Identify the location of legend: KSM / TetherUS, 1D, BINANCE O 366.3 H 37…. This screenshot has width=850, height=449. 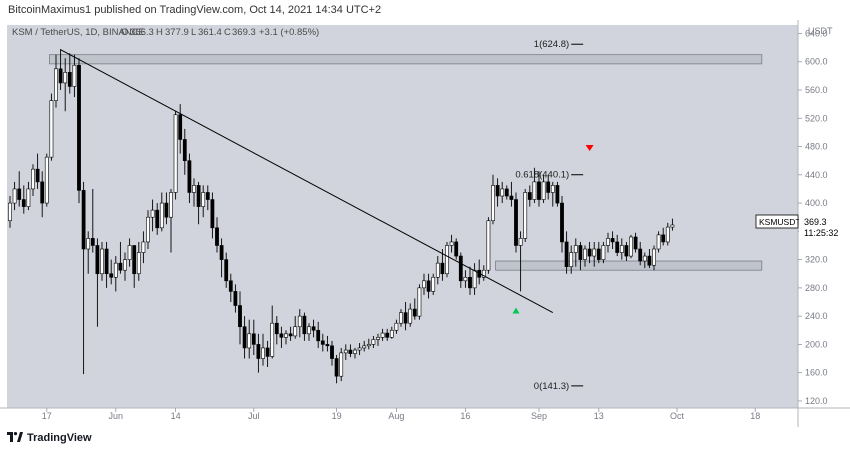
(165, 32).